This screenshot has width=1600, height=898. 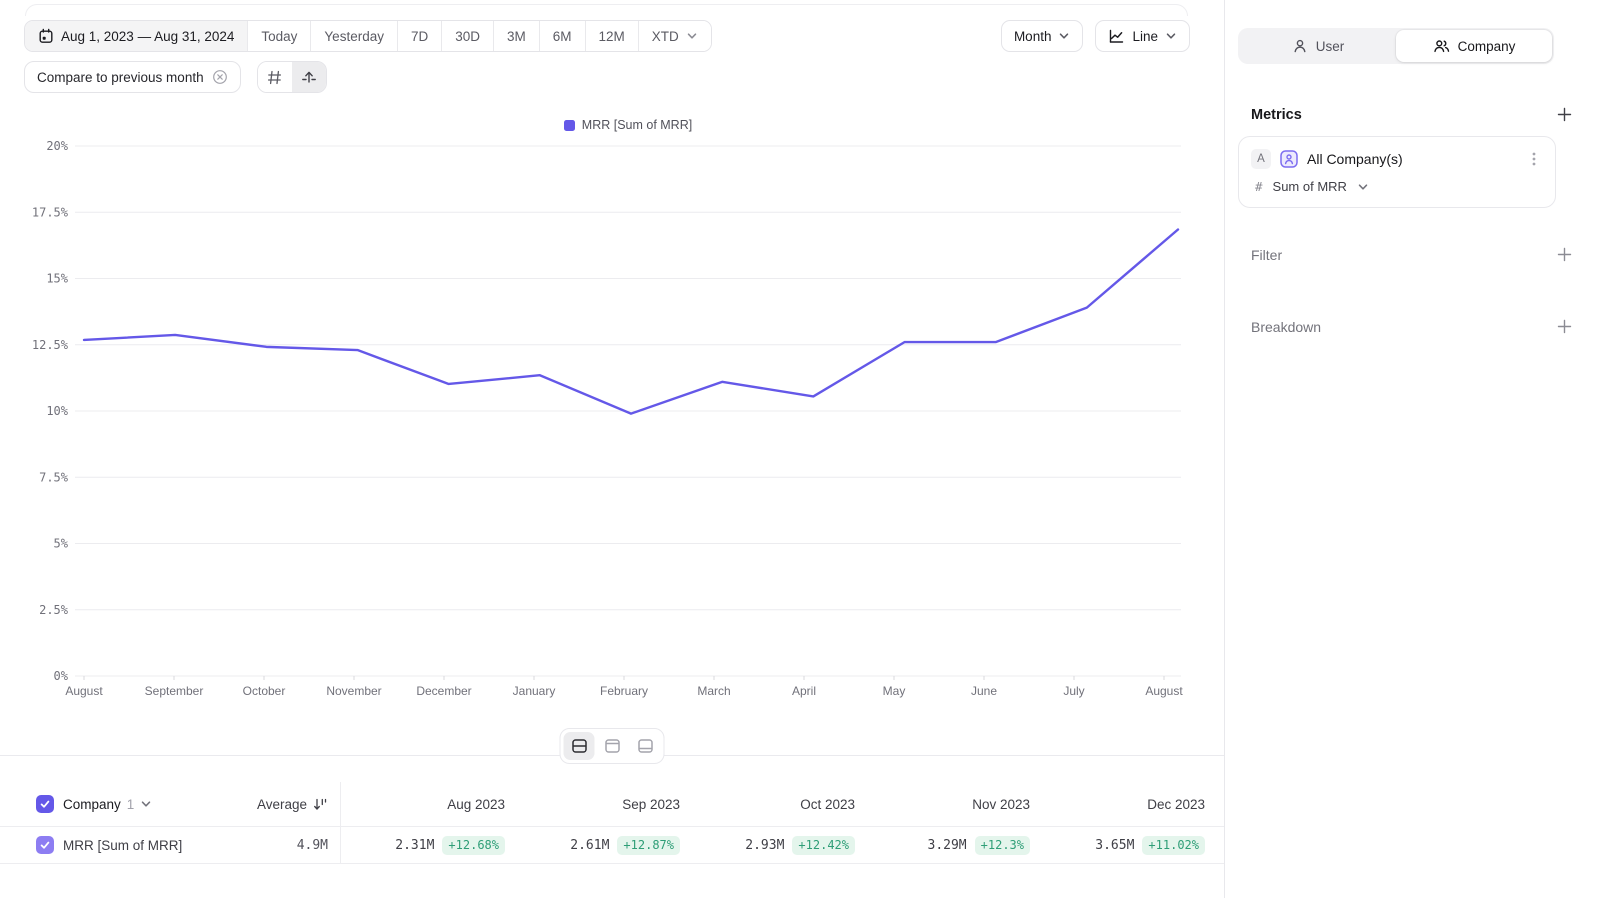 What do you see at coordinates (54, 610) in the screenshot?
I see `svg-text: 2.5%` at bounding box center [54, 610].